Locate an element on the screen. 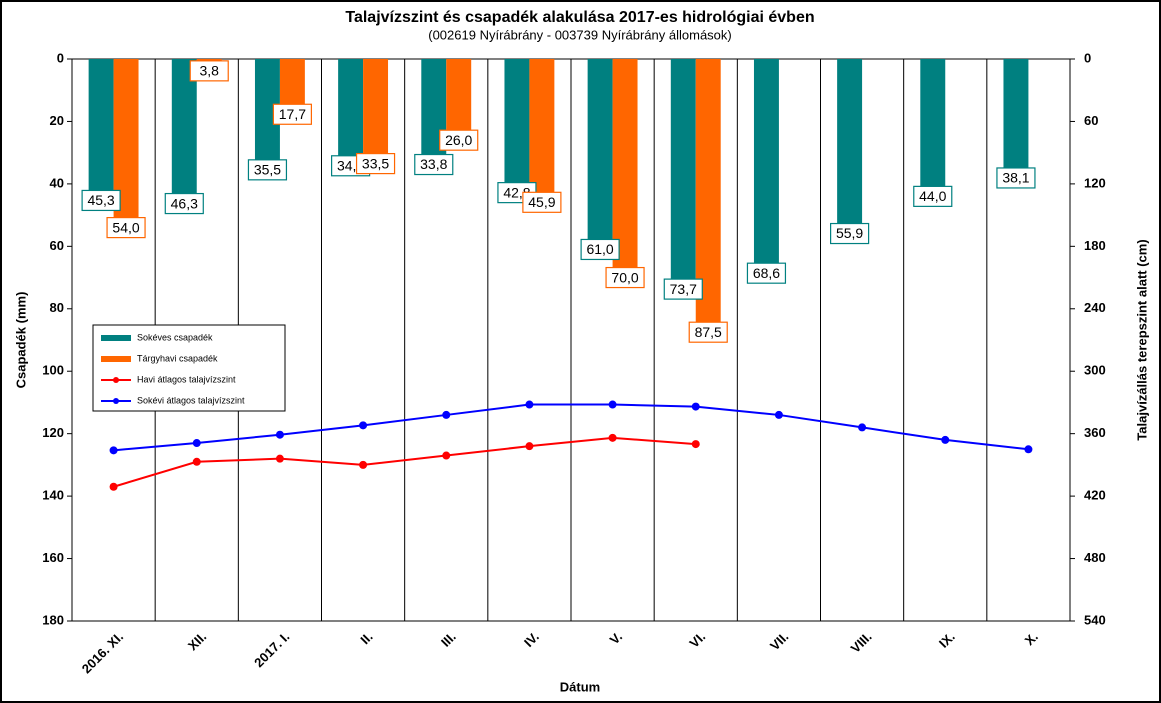 This screenshot has width=1161, height=703. value-label: 35,5 is located at coordinates (267, 170).